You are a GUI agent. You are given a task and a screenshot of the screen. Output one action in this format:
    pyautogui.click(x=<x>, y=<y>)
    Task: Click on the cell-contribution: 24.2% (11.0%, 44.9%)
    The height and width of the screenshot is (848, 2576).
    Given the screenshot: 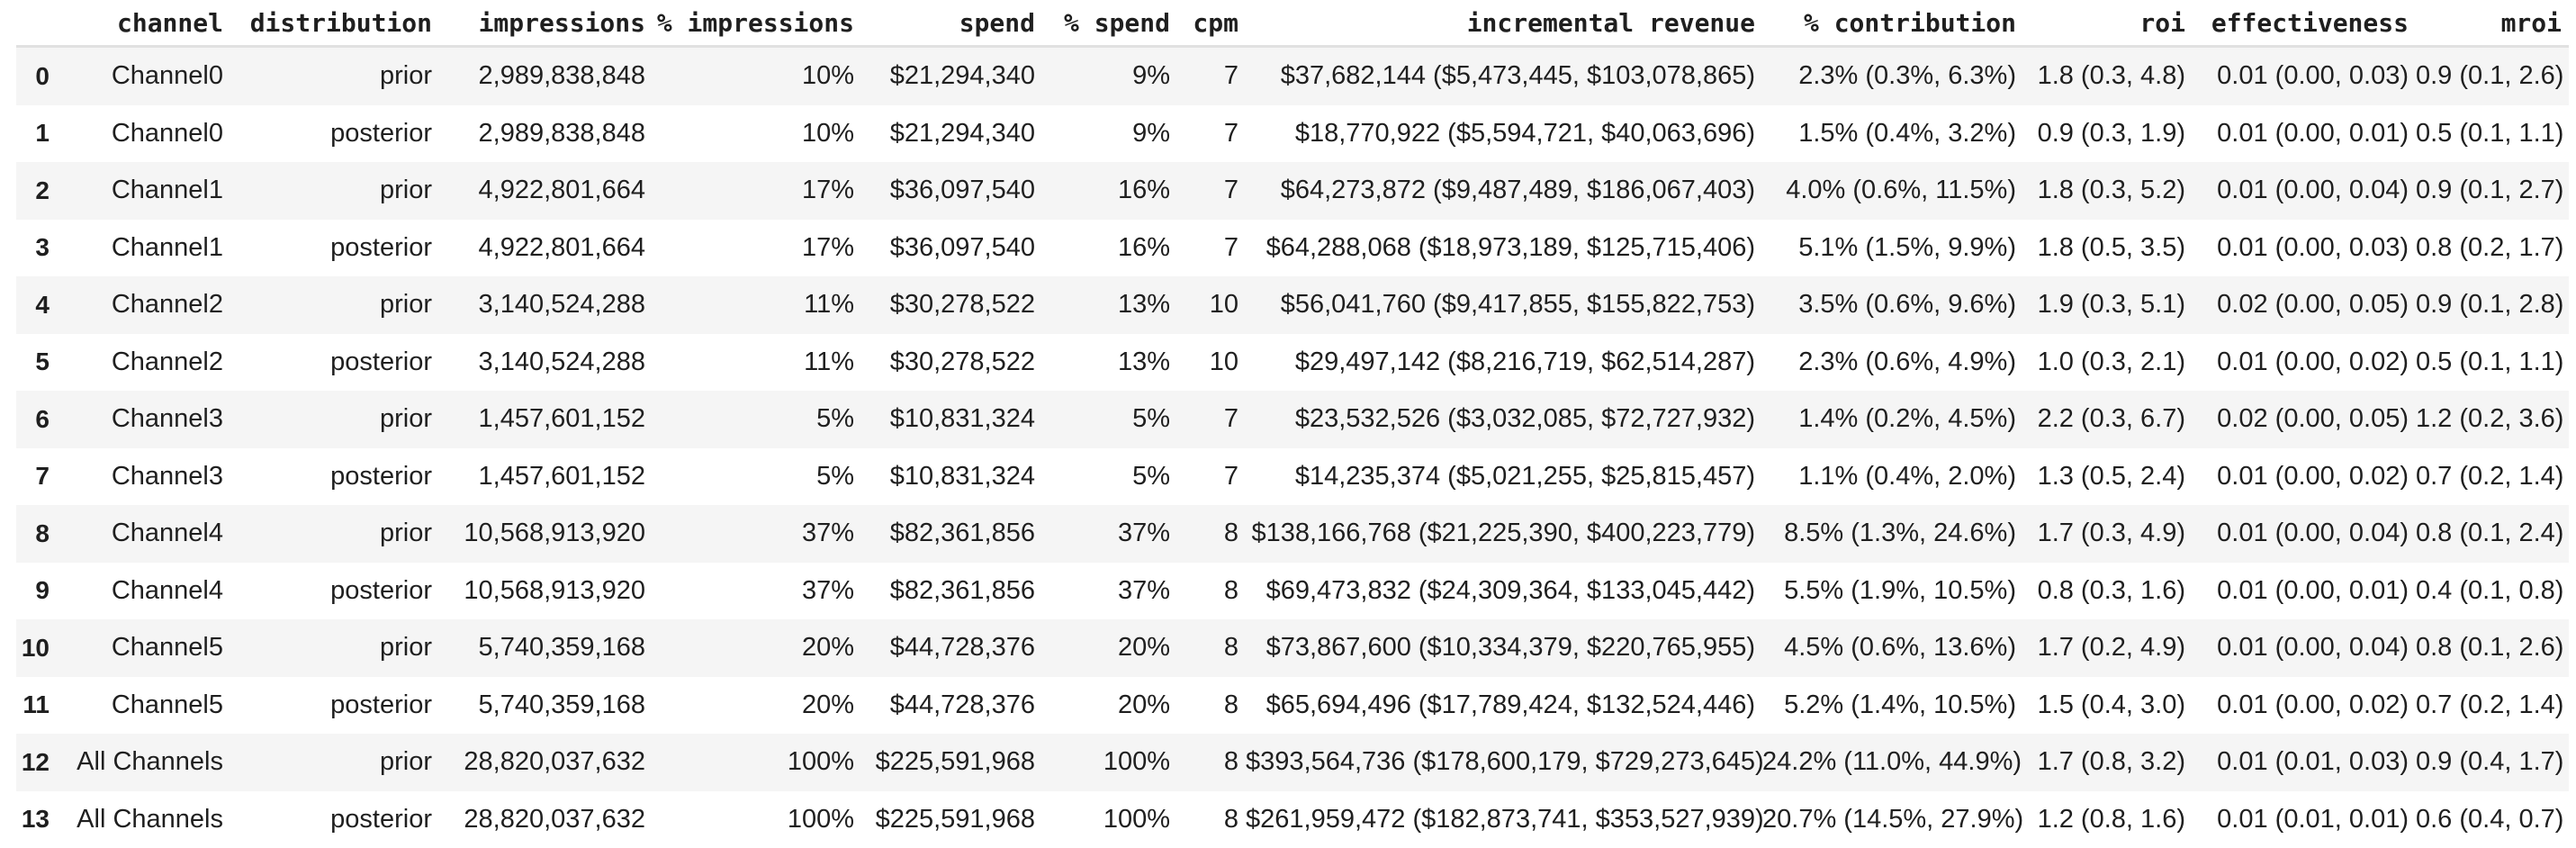 What is the action you would take?
    pyautogui.click(x=1892, y=762)
    